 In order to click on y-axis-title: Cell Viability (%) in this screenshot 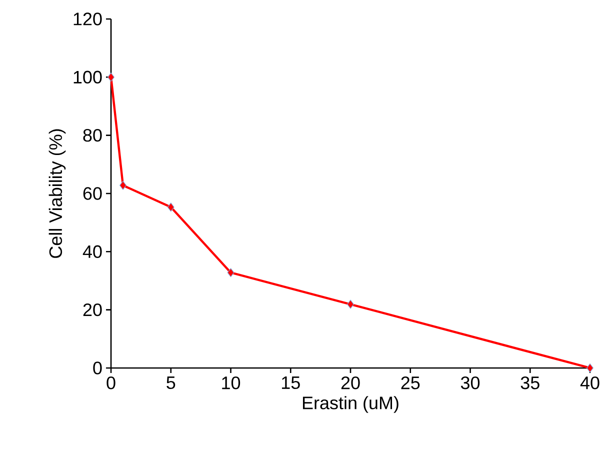, I will do `click(57, 193)`.